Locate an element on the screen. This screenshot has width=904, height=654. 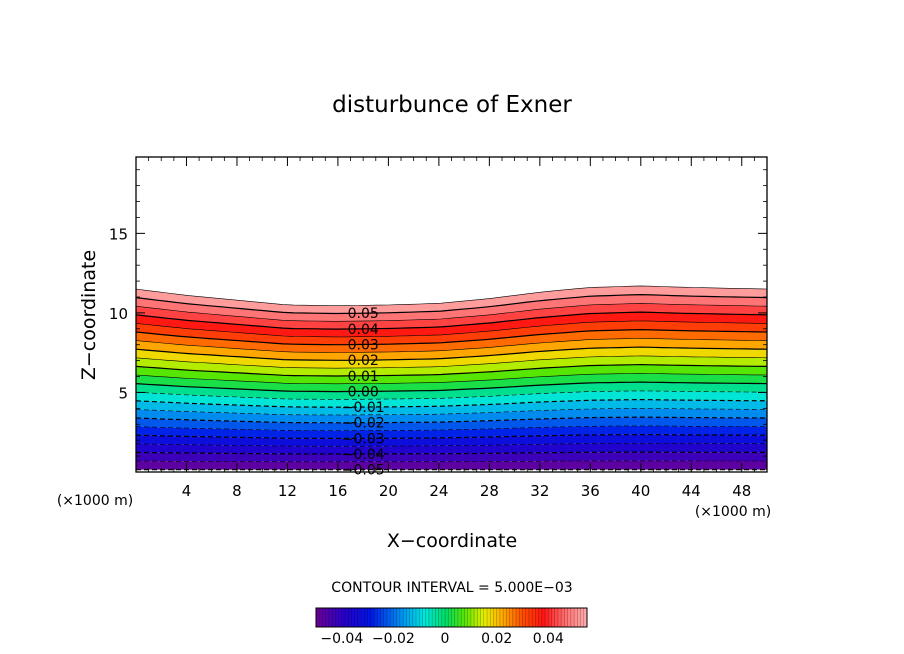
x-tick-label: 36 is located at coordinates (590, 491).